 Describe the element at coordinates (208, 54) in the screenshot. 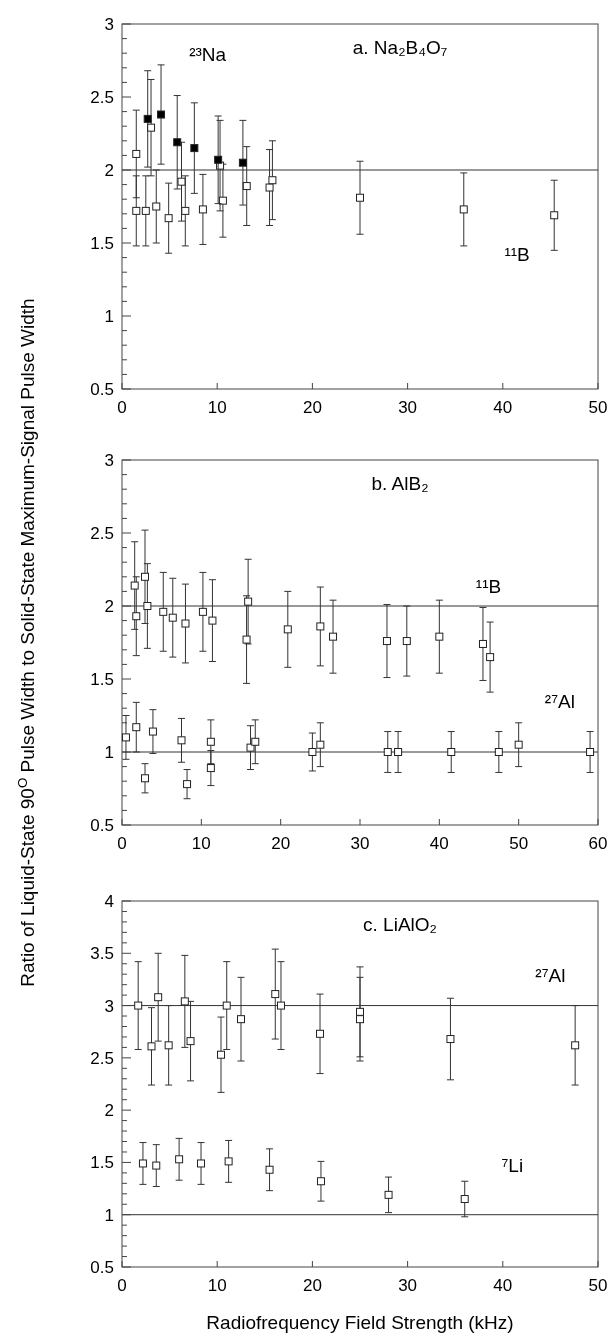

I see `text: ²³Na` at that location.